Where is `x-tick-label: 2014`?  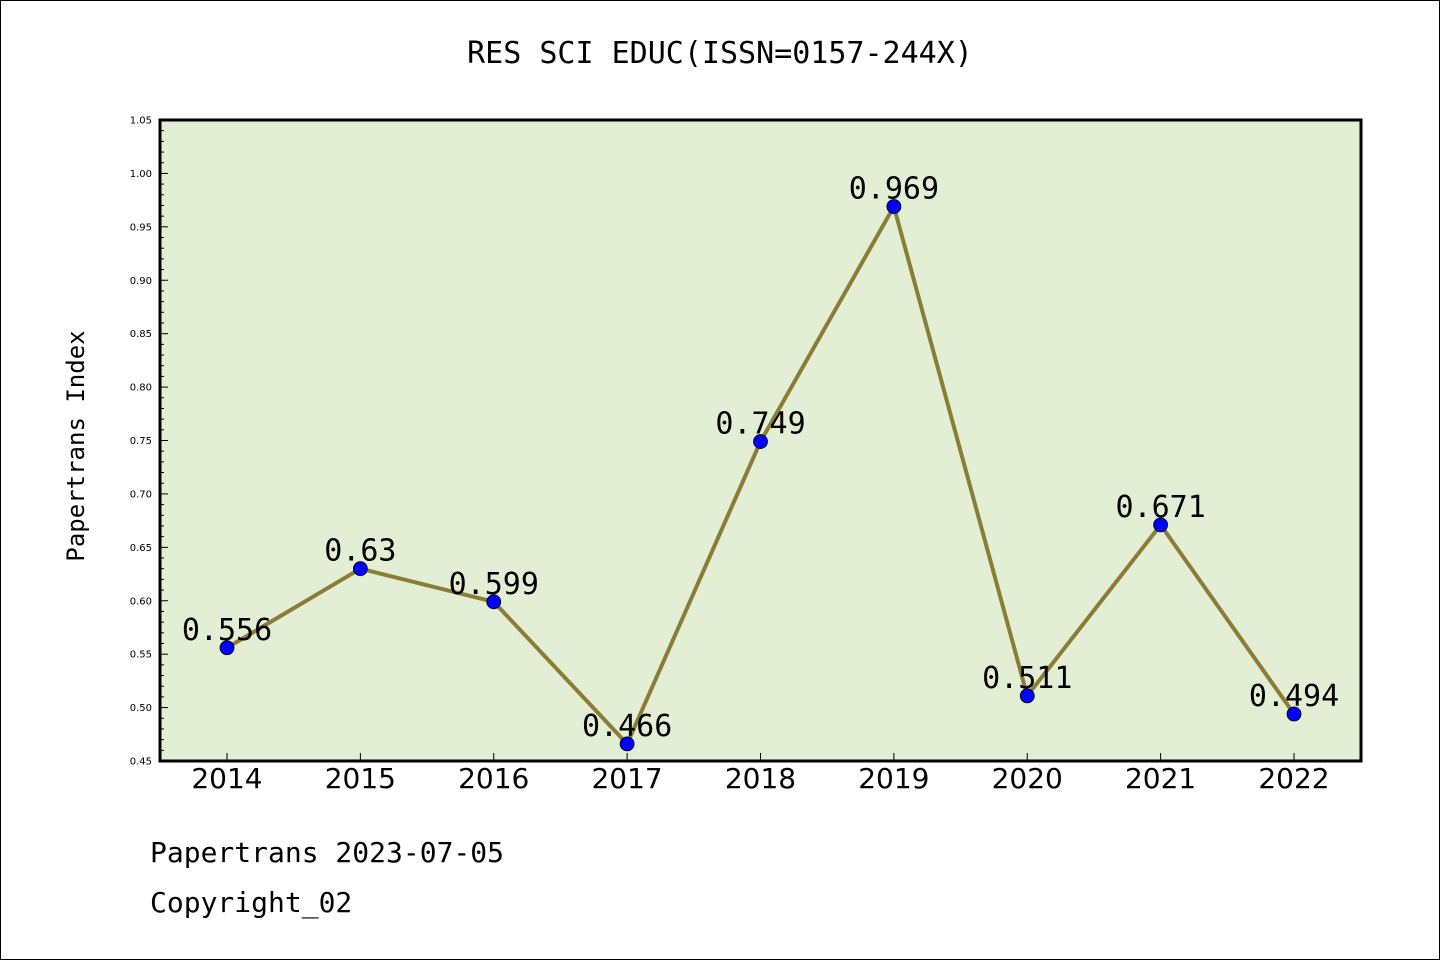
x-tick-label: 2014 is located at coordinates (226, 778).